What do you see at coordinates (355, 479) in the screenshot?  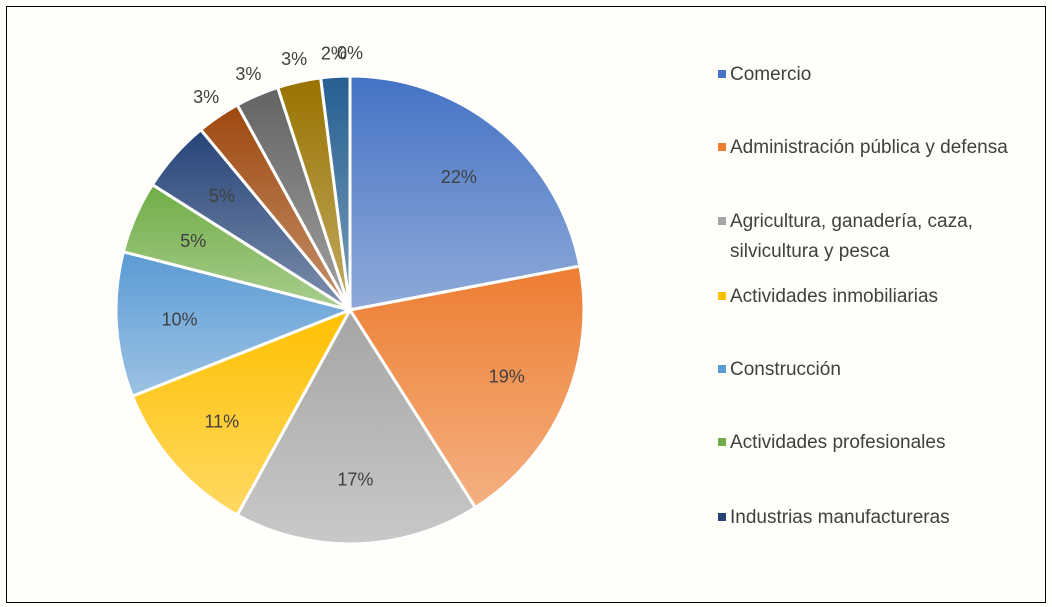 I see `data-label: 17%` at bounding box center [355, 479].